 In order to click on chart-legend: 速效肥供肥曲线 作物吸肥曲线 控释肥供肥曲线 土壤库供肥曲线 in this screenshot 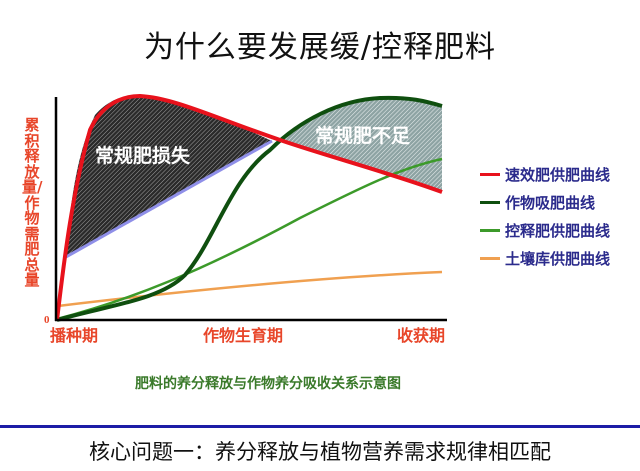, I will do `click(545, 216)`.